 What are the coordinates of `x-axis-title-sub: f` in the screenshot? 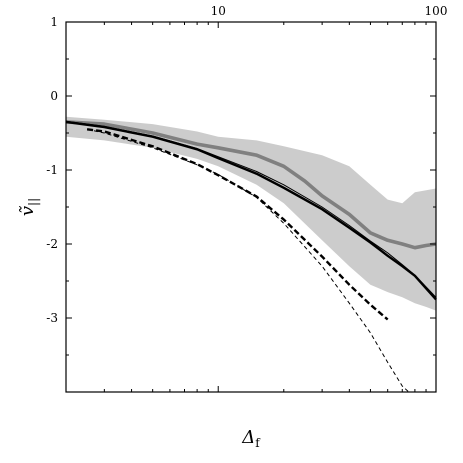 It's located at (258, 443).